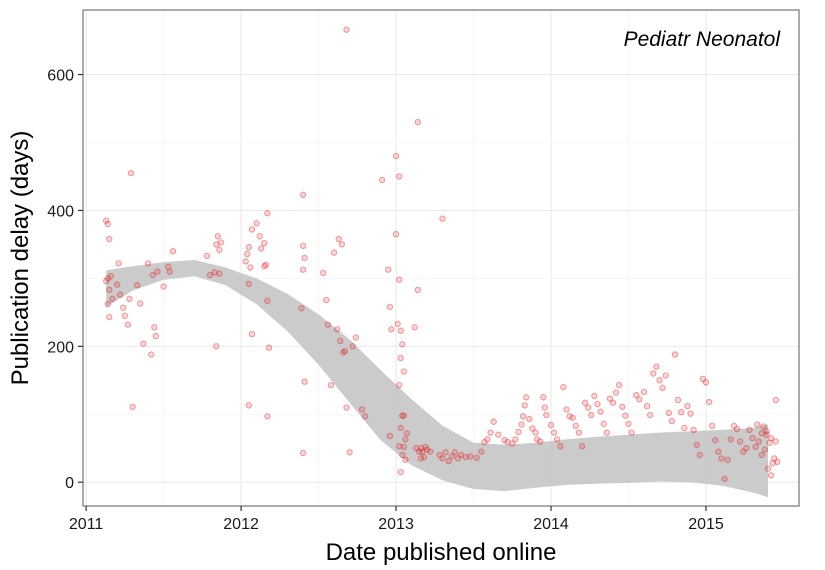 The width and height of the screenshot is (825, 570). I want to click on x-tick-label: 2014, so click(551, 524).